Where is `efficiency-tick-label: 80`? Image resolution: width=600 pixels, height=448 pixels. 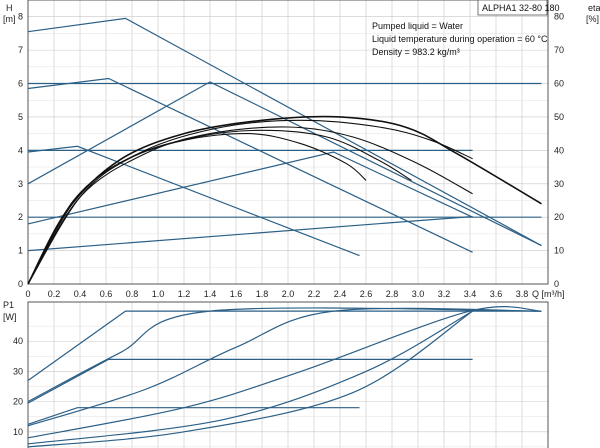
efficiency-tick-label: 80 is located at coordinates (559, 17).